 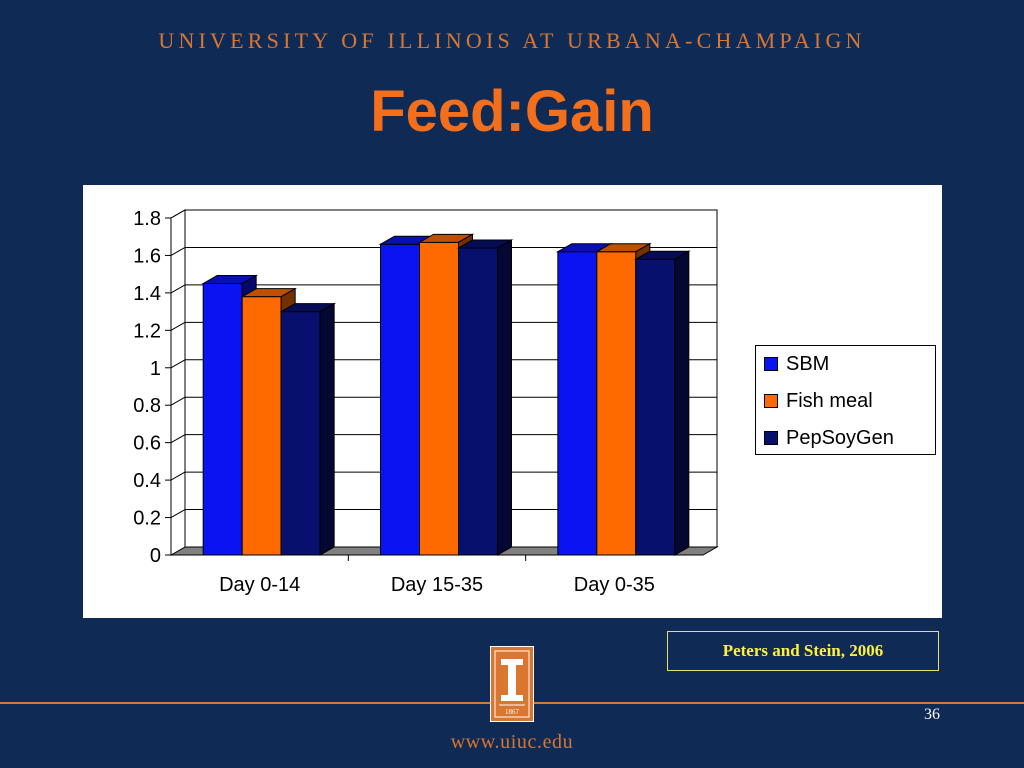 I want to click on legend-item-pepsoygen: PepSoyGen, so click(x=829, y=438).